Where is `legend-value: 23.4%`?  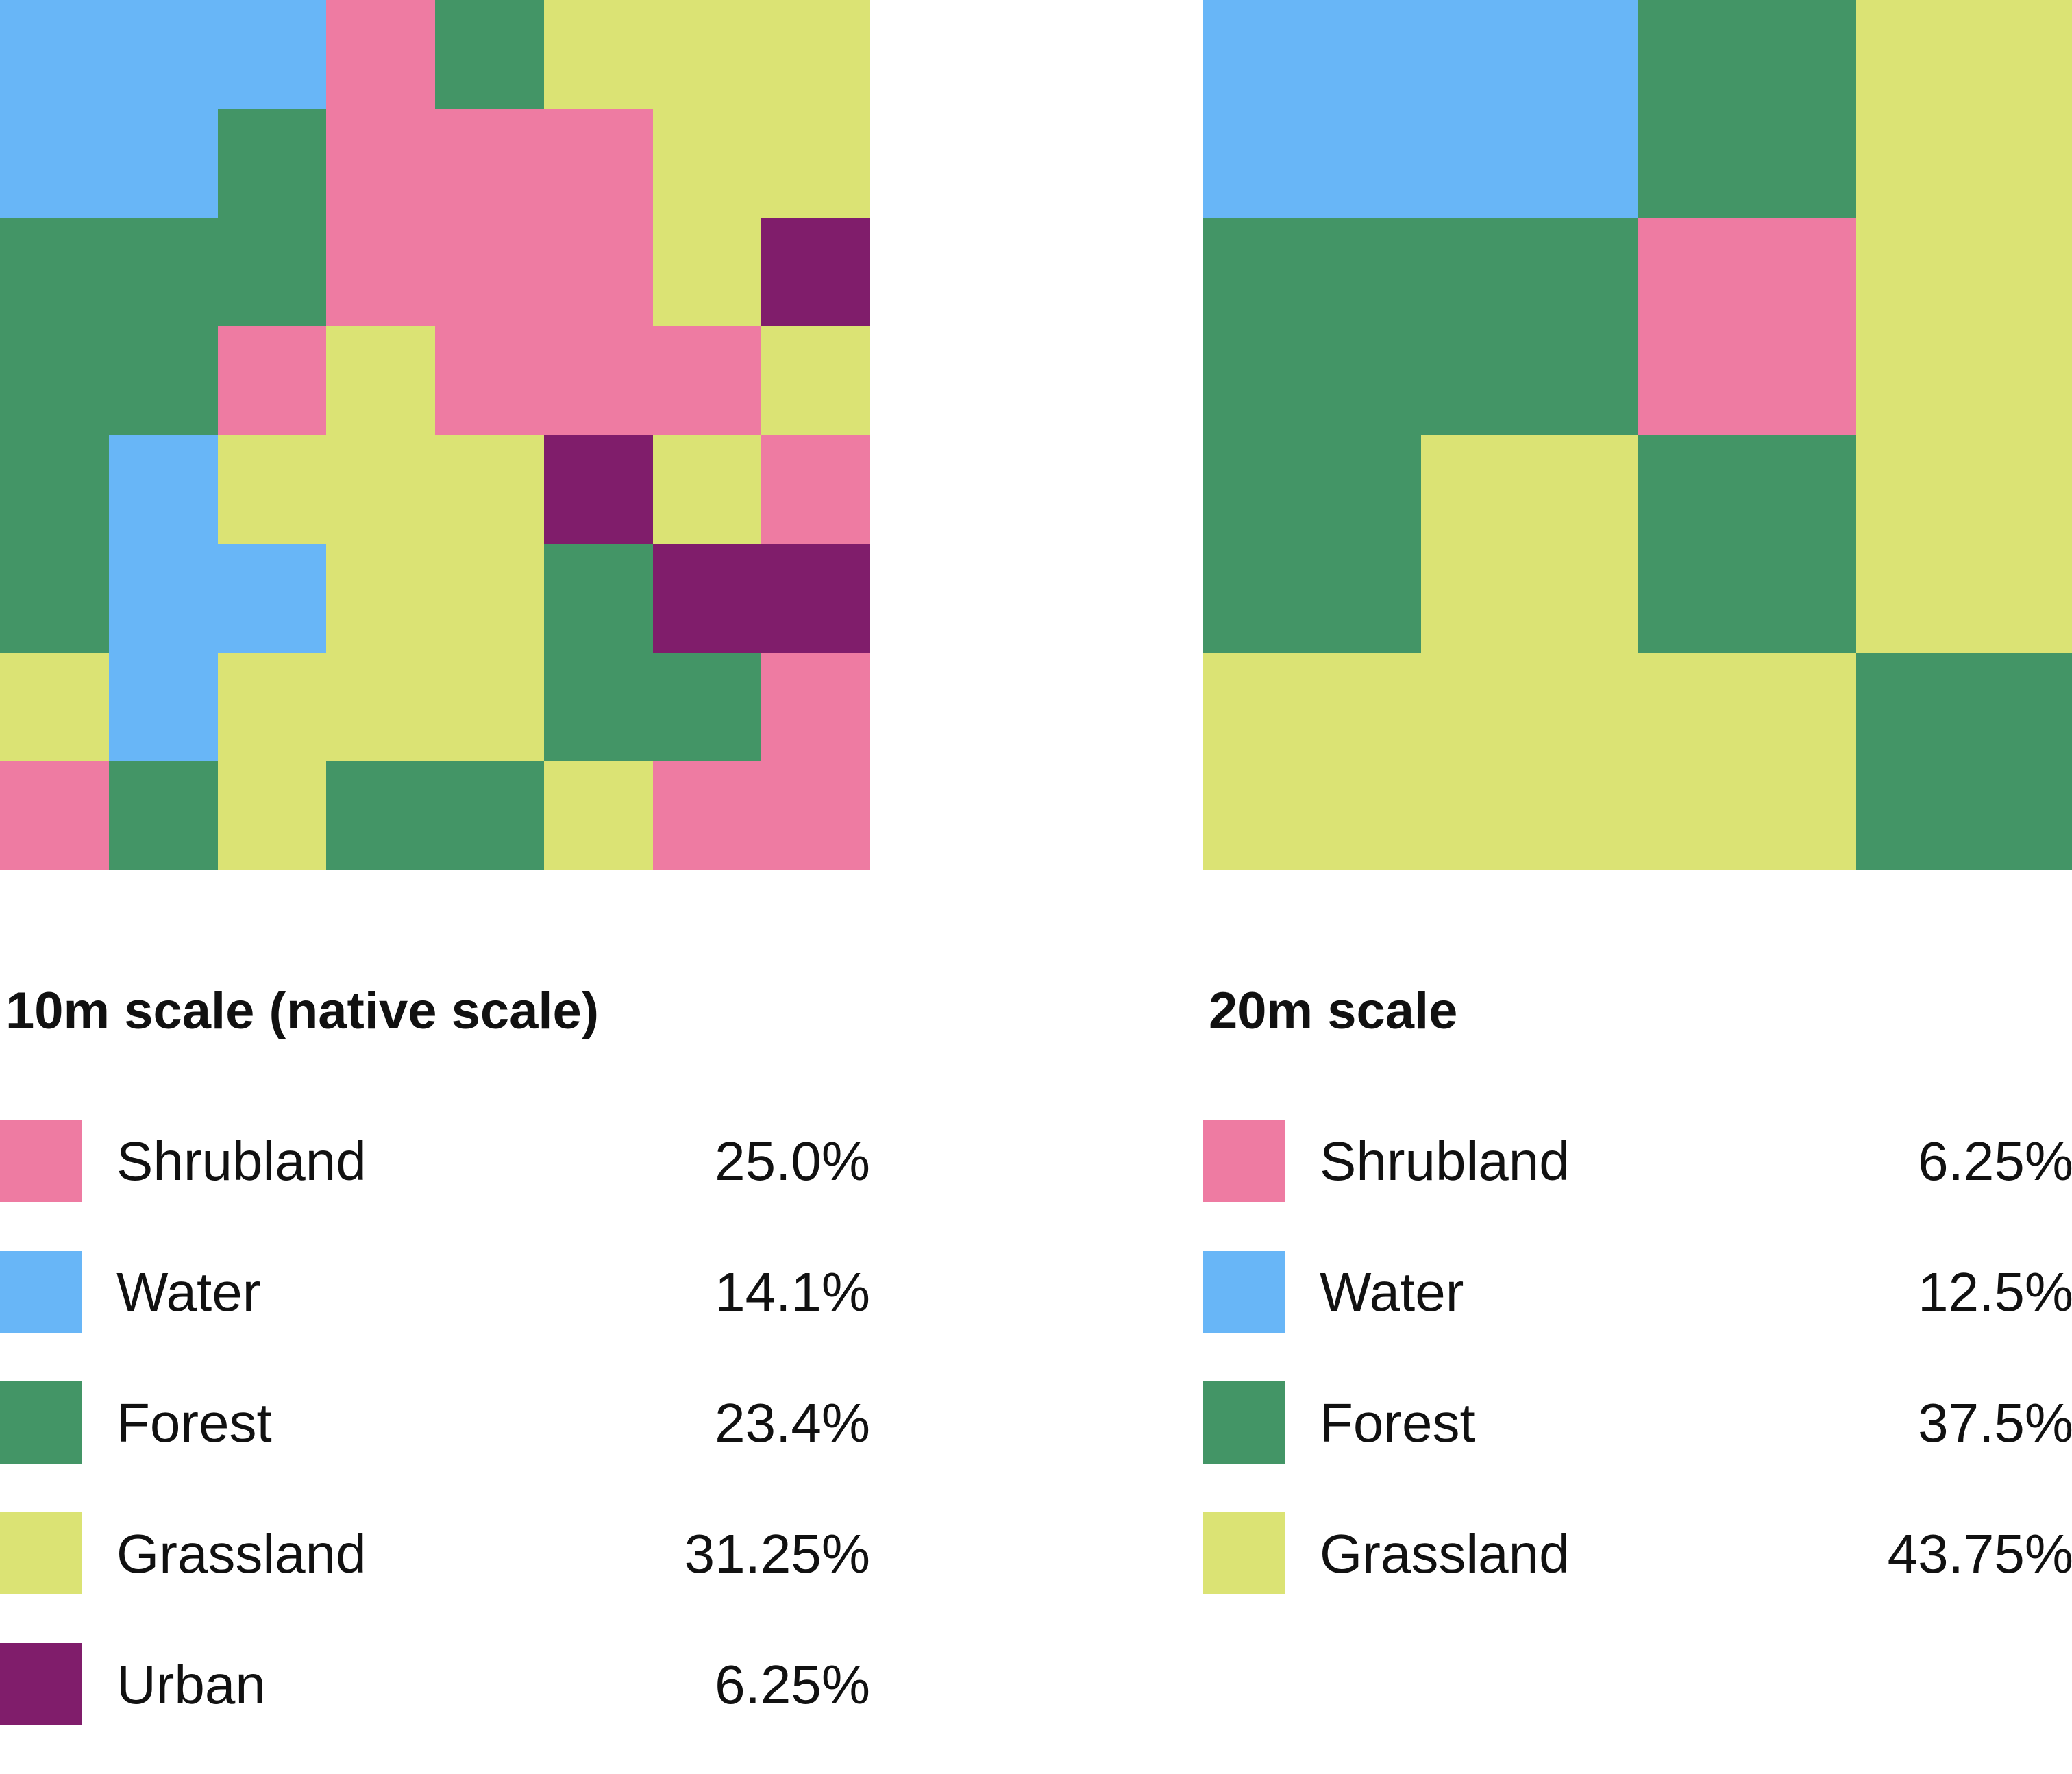
legend-value: 23.4% is located at coordinates (793, 1423).